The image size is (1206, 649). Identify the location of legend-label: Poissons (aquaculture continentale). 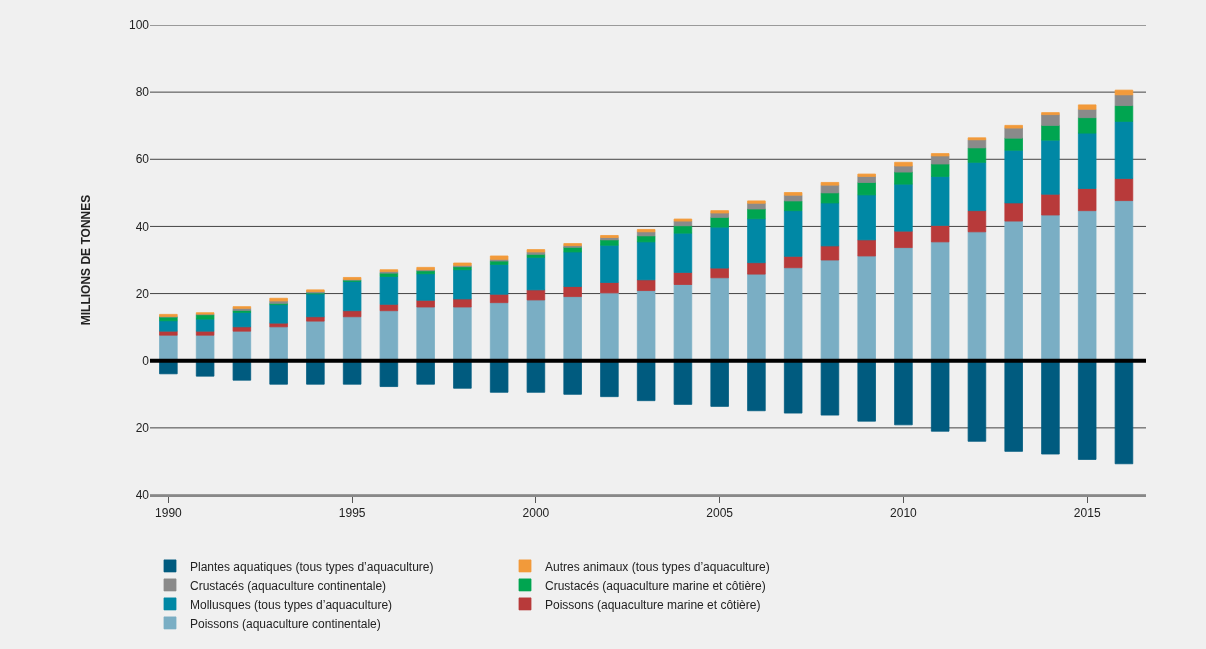
(285, 623).